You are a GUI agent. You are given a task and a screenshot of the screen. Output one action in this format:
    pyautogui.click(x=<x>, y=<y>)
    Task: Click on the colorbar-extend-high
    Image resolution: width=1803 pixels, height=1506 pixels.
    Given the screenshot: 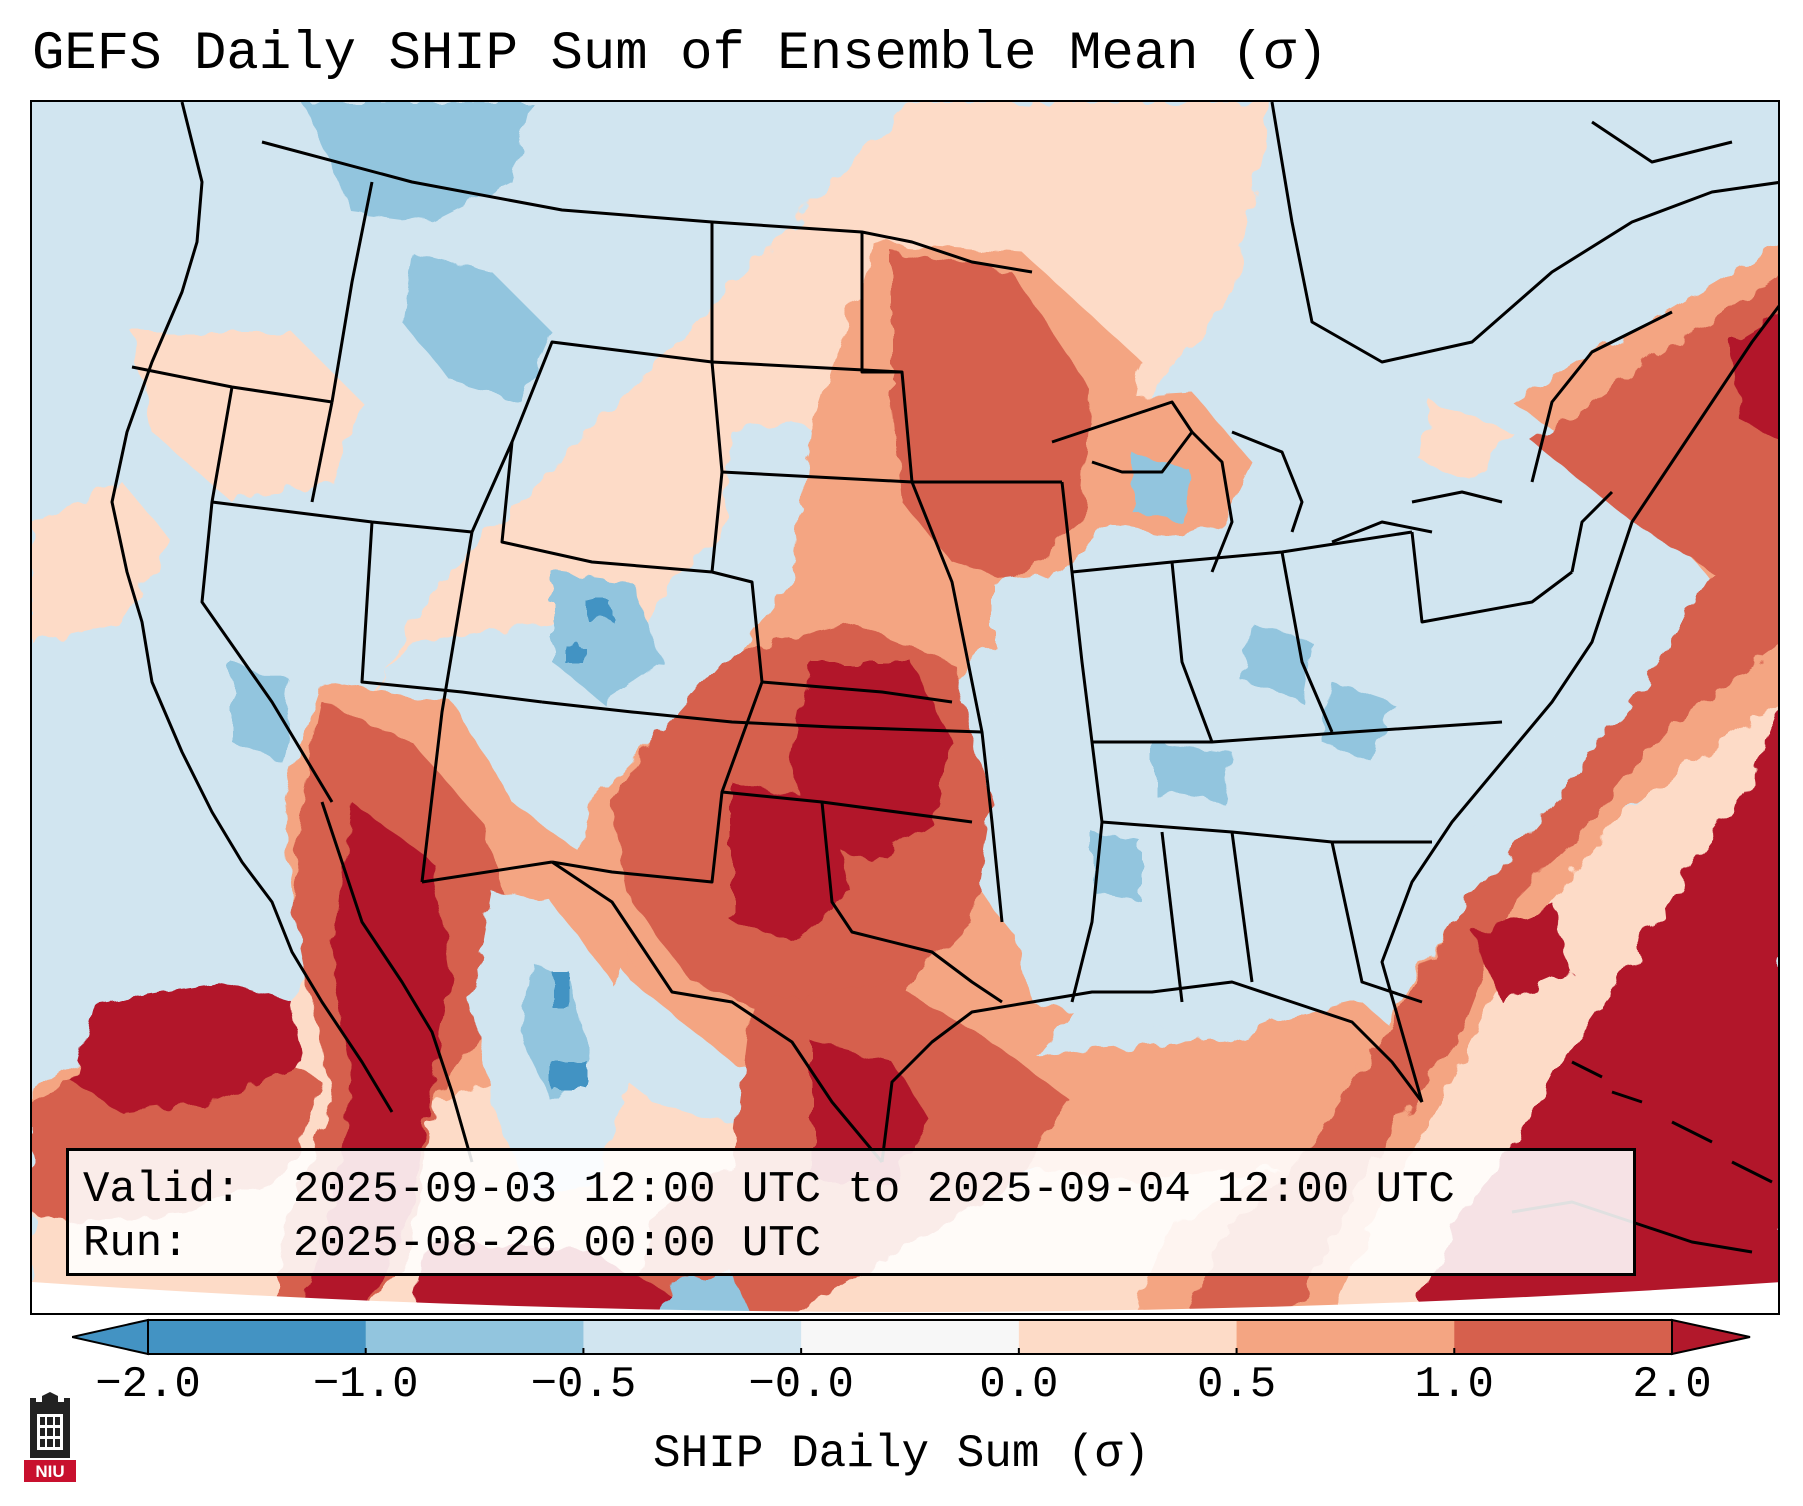 What is the action you would take?
    pyautogui.click(x=1711, y=1337)
    